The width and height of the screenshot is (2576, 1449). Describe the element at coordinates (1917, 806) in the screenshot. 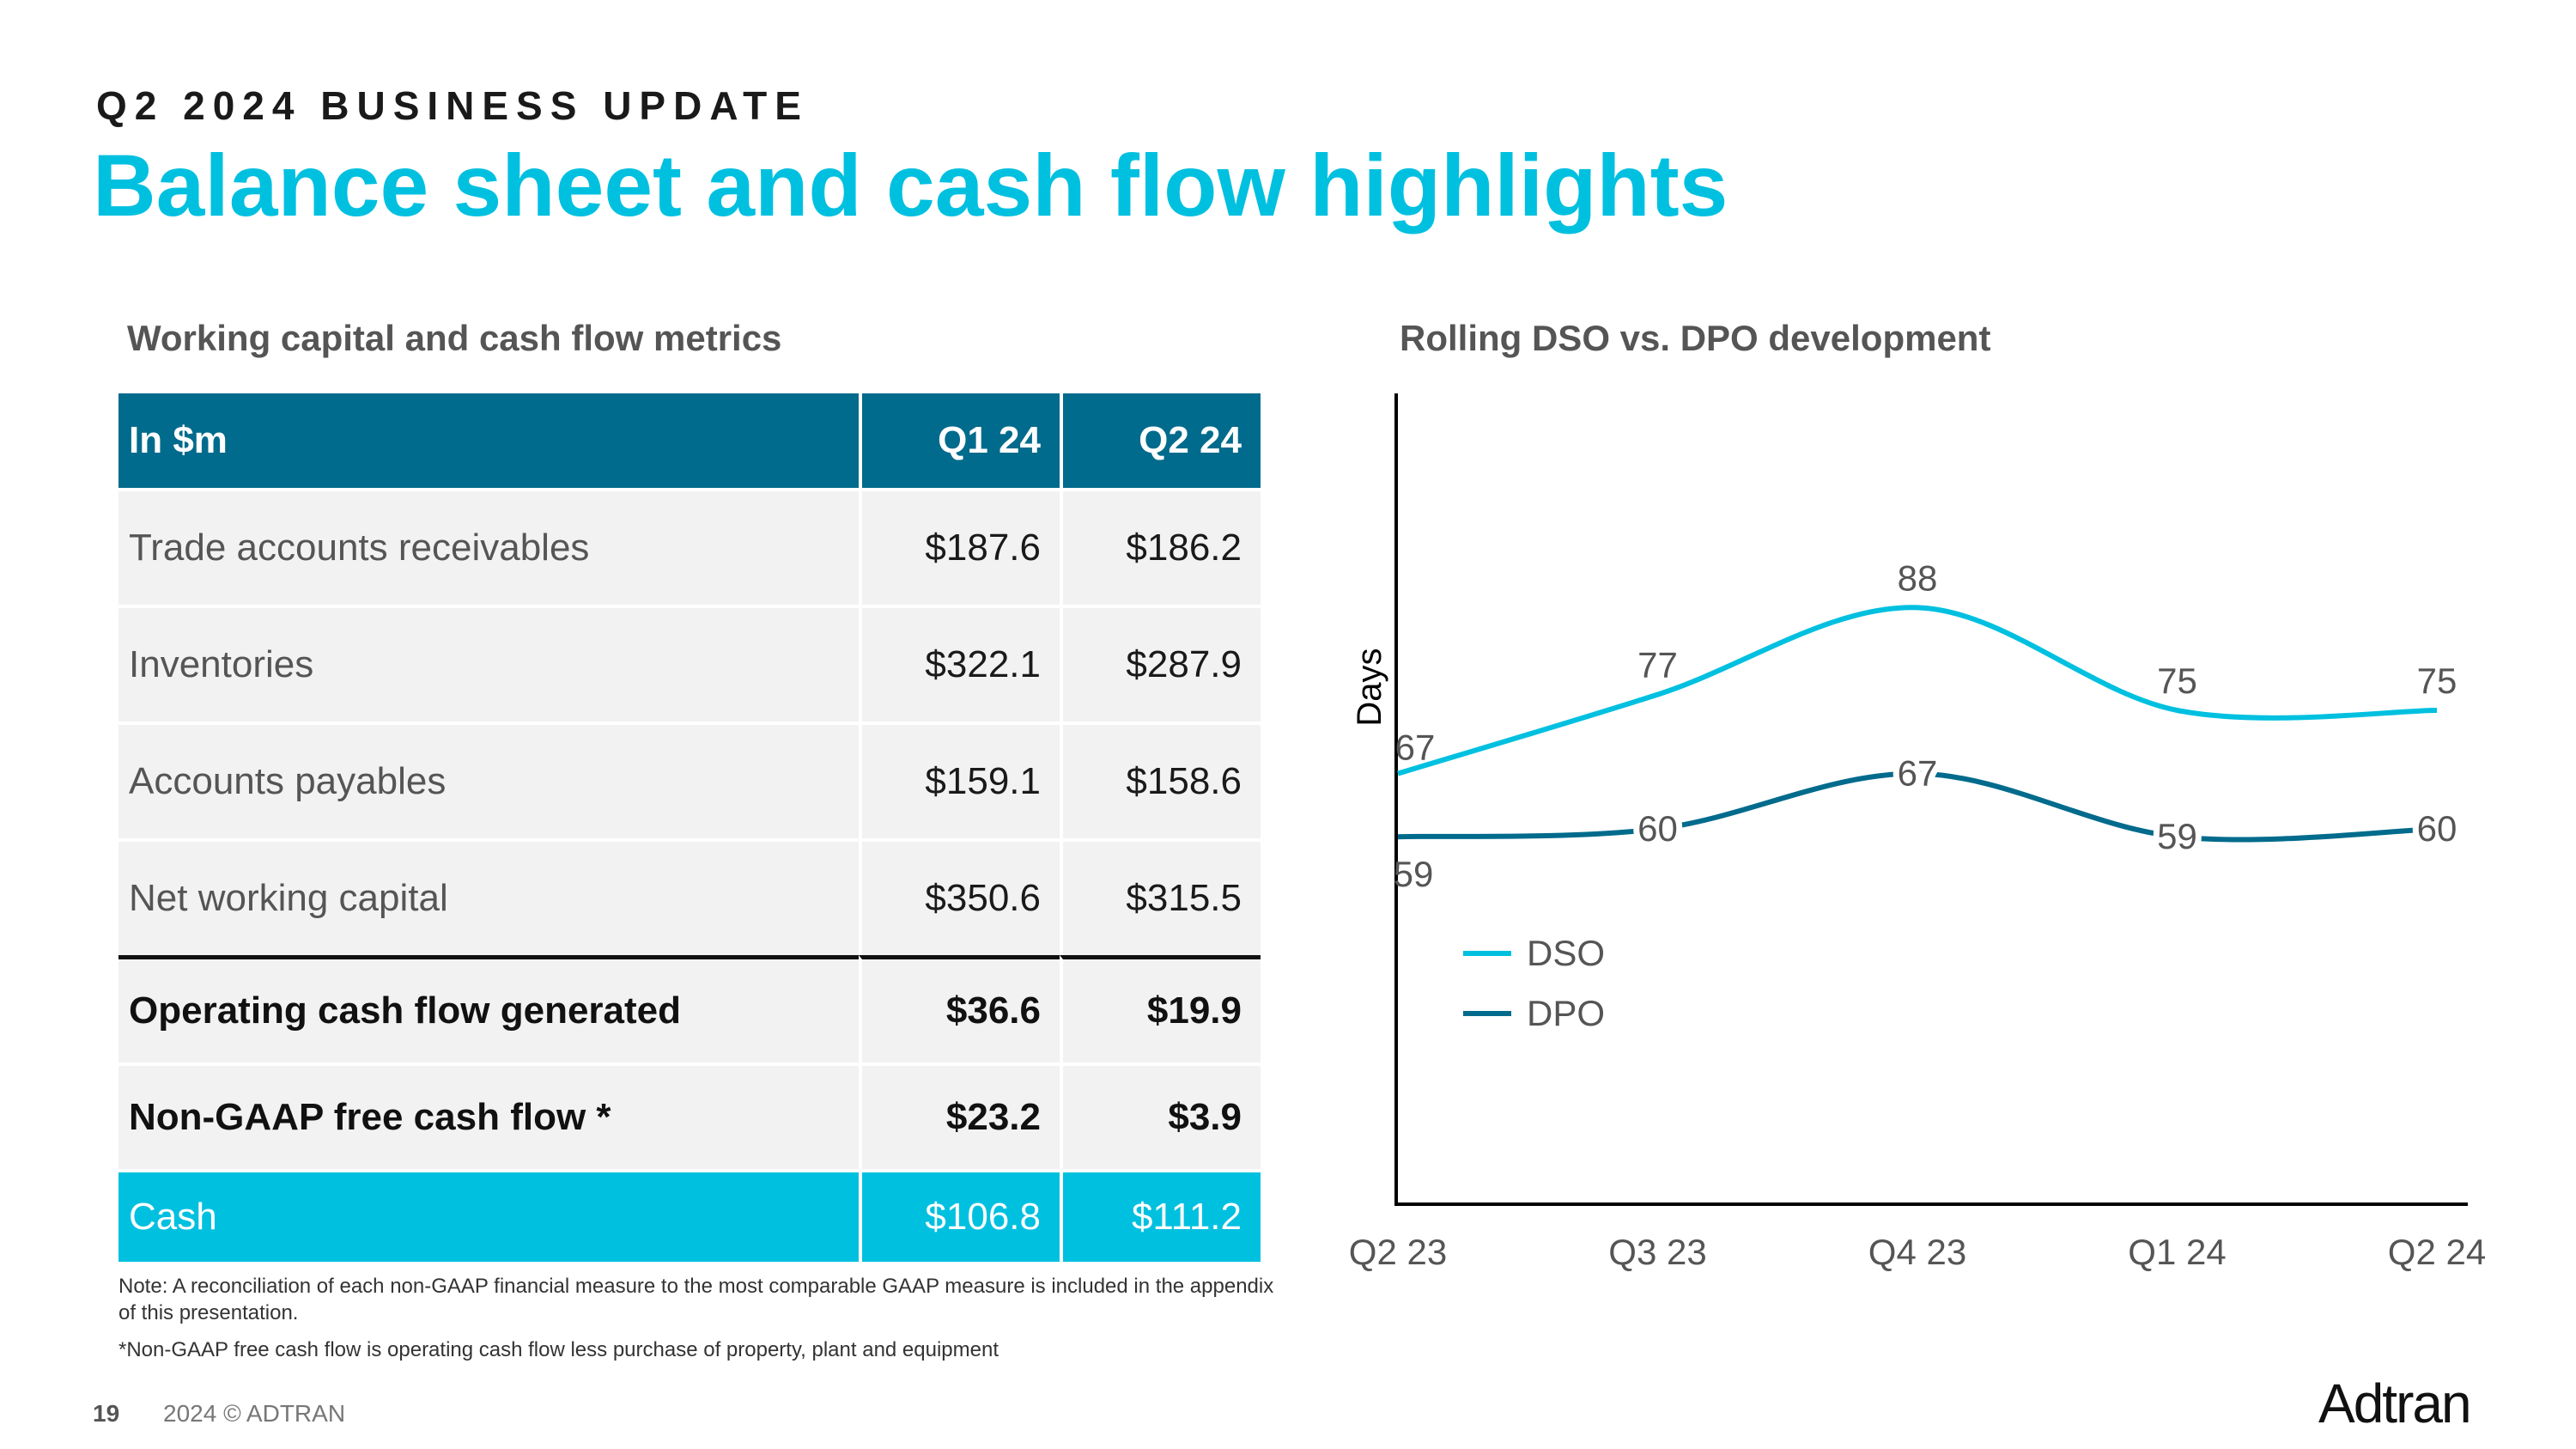

I see `series-line-dpo` at that location.